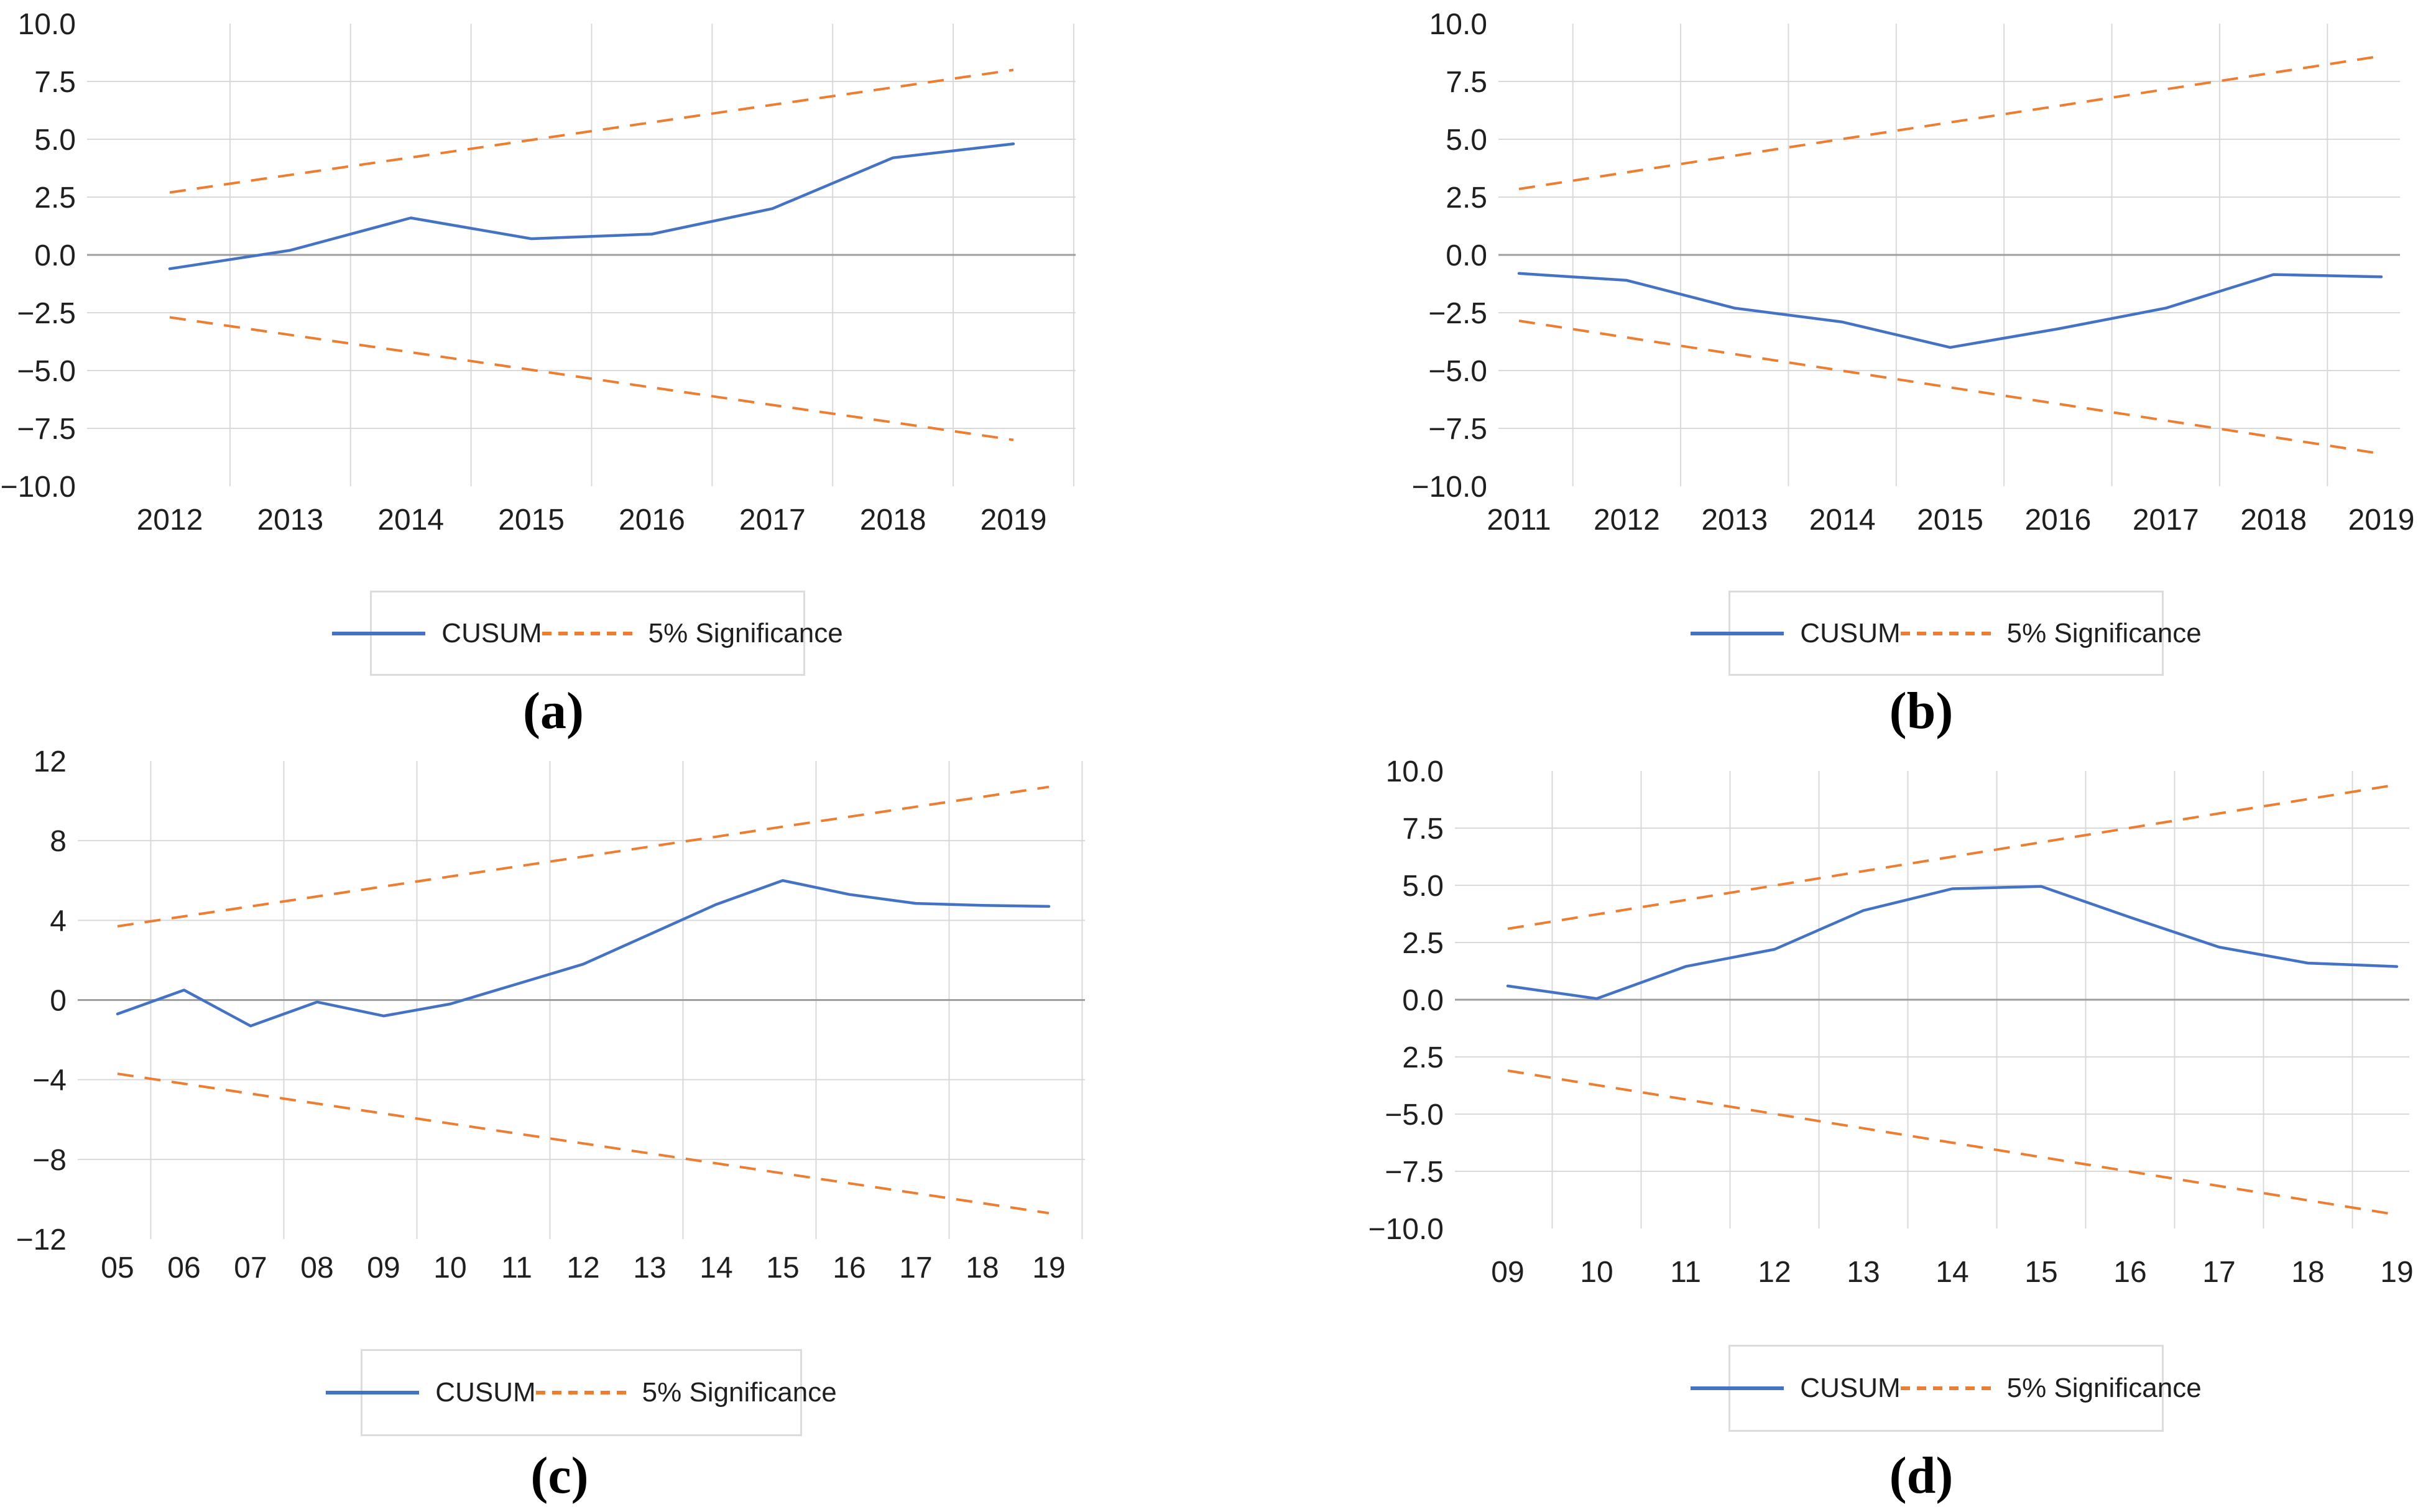  What do you see at coordinates (1458, 24) in the screenshot?
I see `chart-b-y-tick-label: 10.0` at bounding box center [1458, 24].